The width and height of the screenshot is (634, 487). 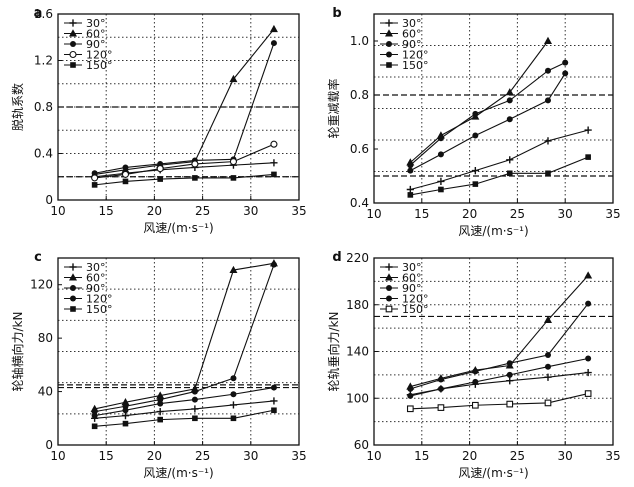 What do you see at coordinates (49, 200) in the screenshot?
I see `y-tick-label: 0` at bounding box center [49, 200].